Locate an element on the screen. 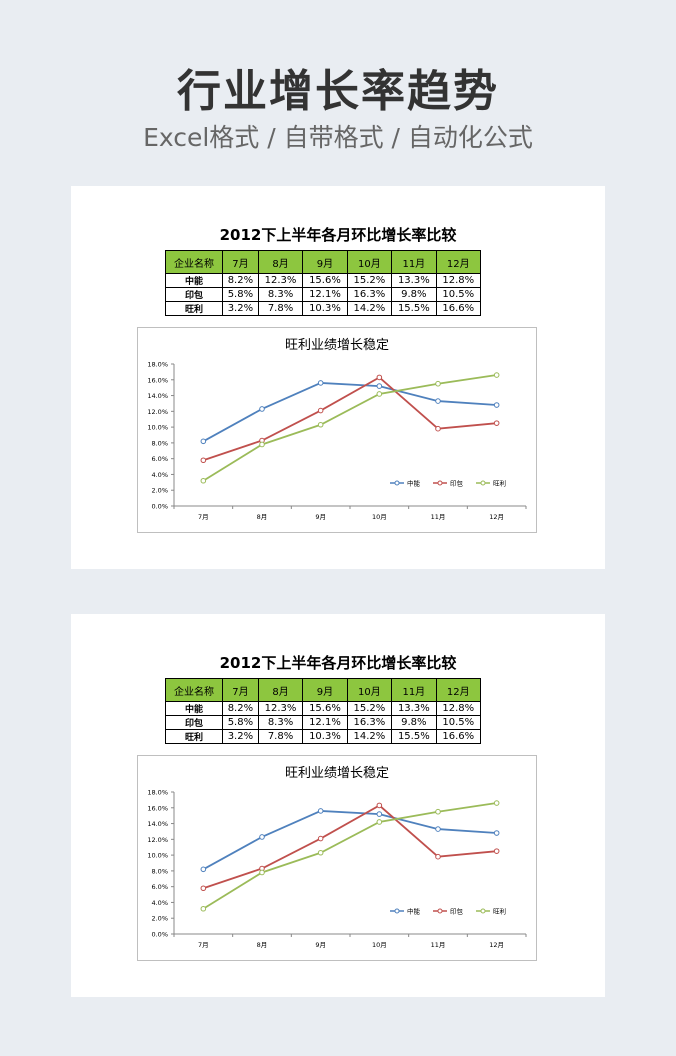 The image size is (676, 1056). y-tick-label: 16.0% is located at coordinates (157, 380).